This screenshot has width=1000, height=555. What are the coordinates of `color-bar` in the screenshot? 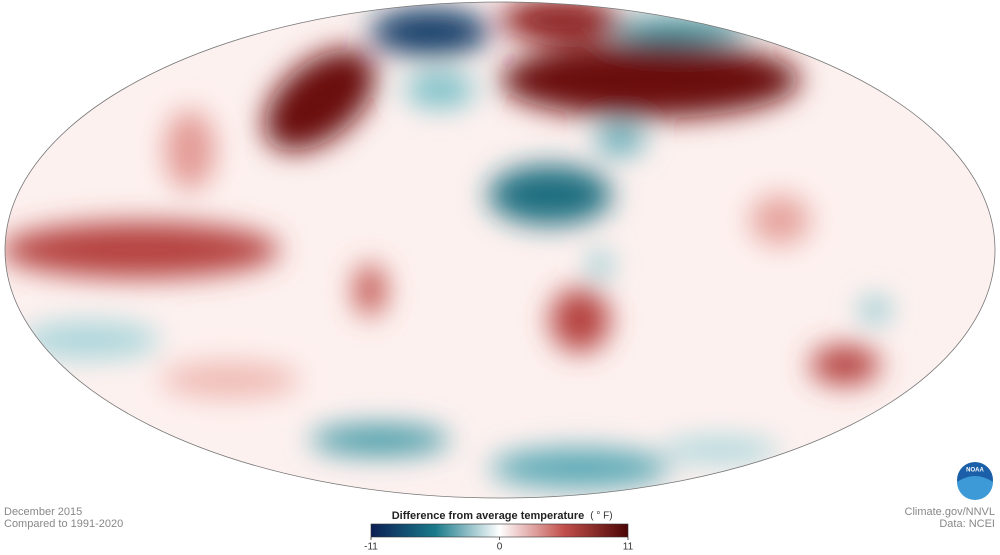 It's located at (499, 530).